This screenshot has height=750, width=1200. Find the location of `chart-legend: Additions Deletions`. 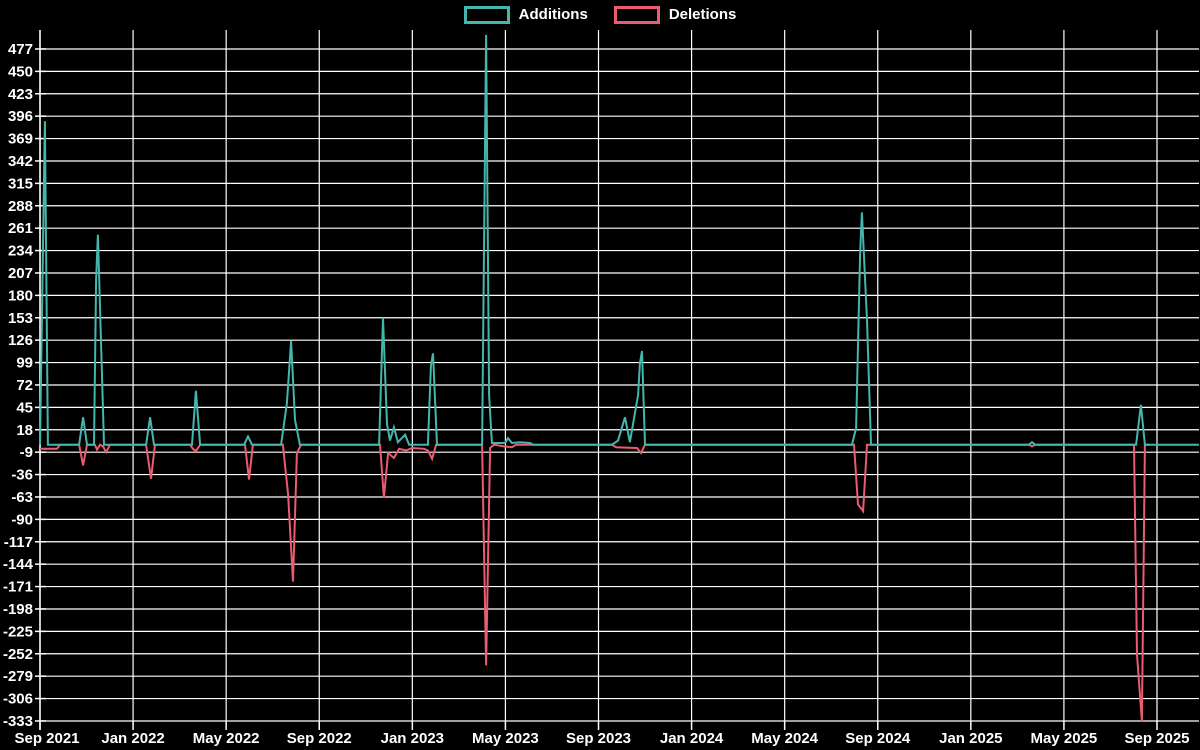

chart-legend: Additions Deletions is located at coordinates (600, 15).